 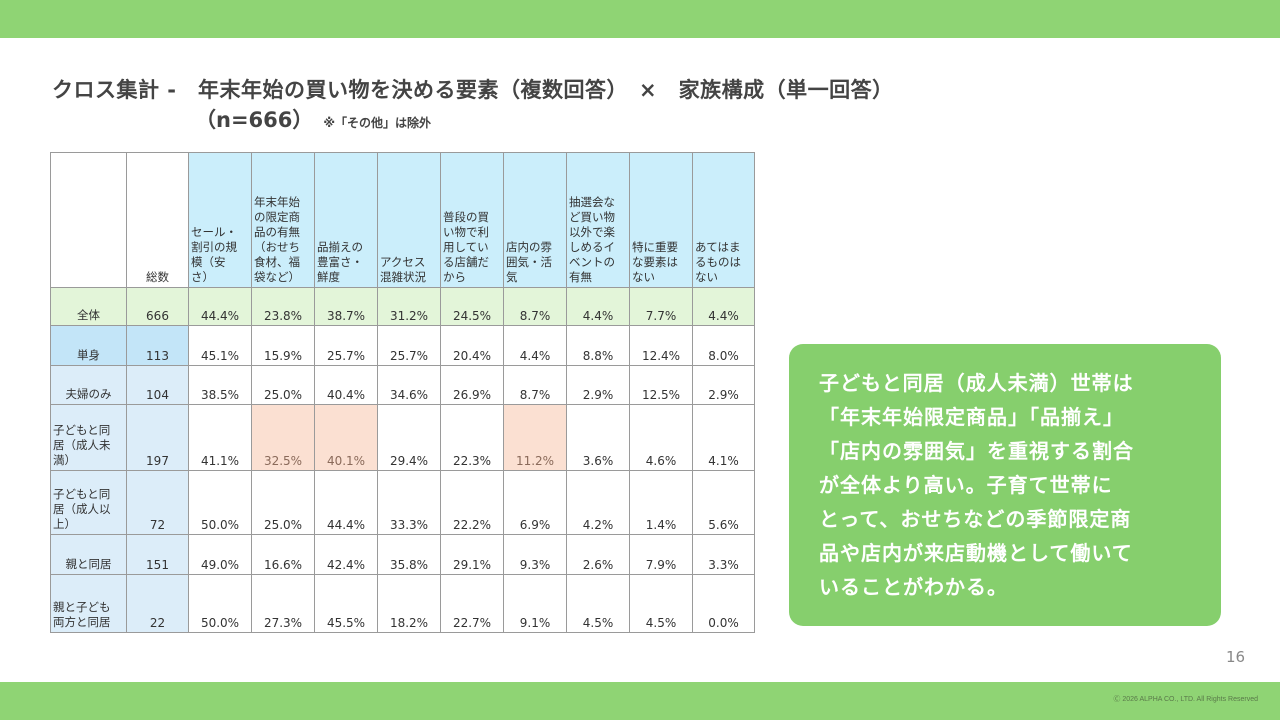 What do you see at coordinates (723, 502) in the screenshot?
I see `value-cell: 5.6%` at bounding box center [723, 502].